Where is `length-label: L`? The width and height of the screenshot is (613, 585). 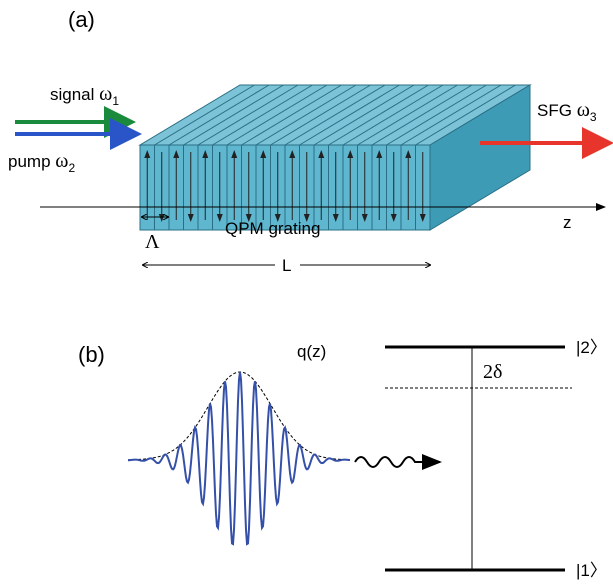
length-label: L is located at coordinates (286, 265).